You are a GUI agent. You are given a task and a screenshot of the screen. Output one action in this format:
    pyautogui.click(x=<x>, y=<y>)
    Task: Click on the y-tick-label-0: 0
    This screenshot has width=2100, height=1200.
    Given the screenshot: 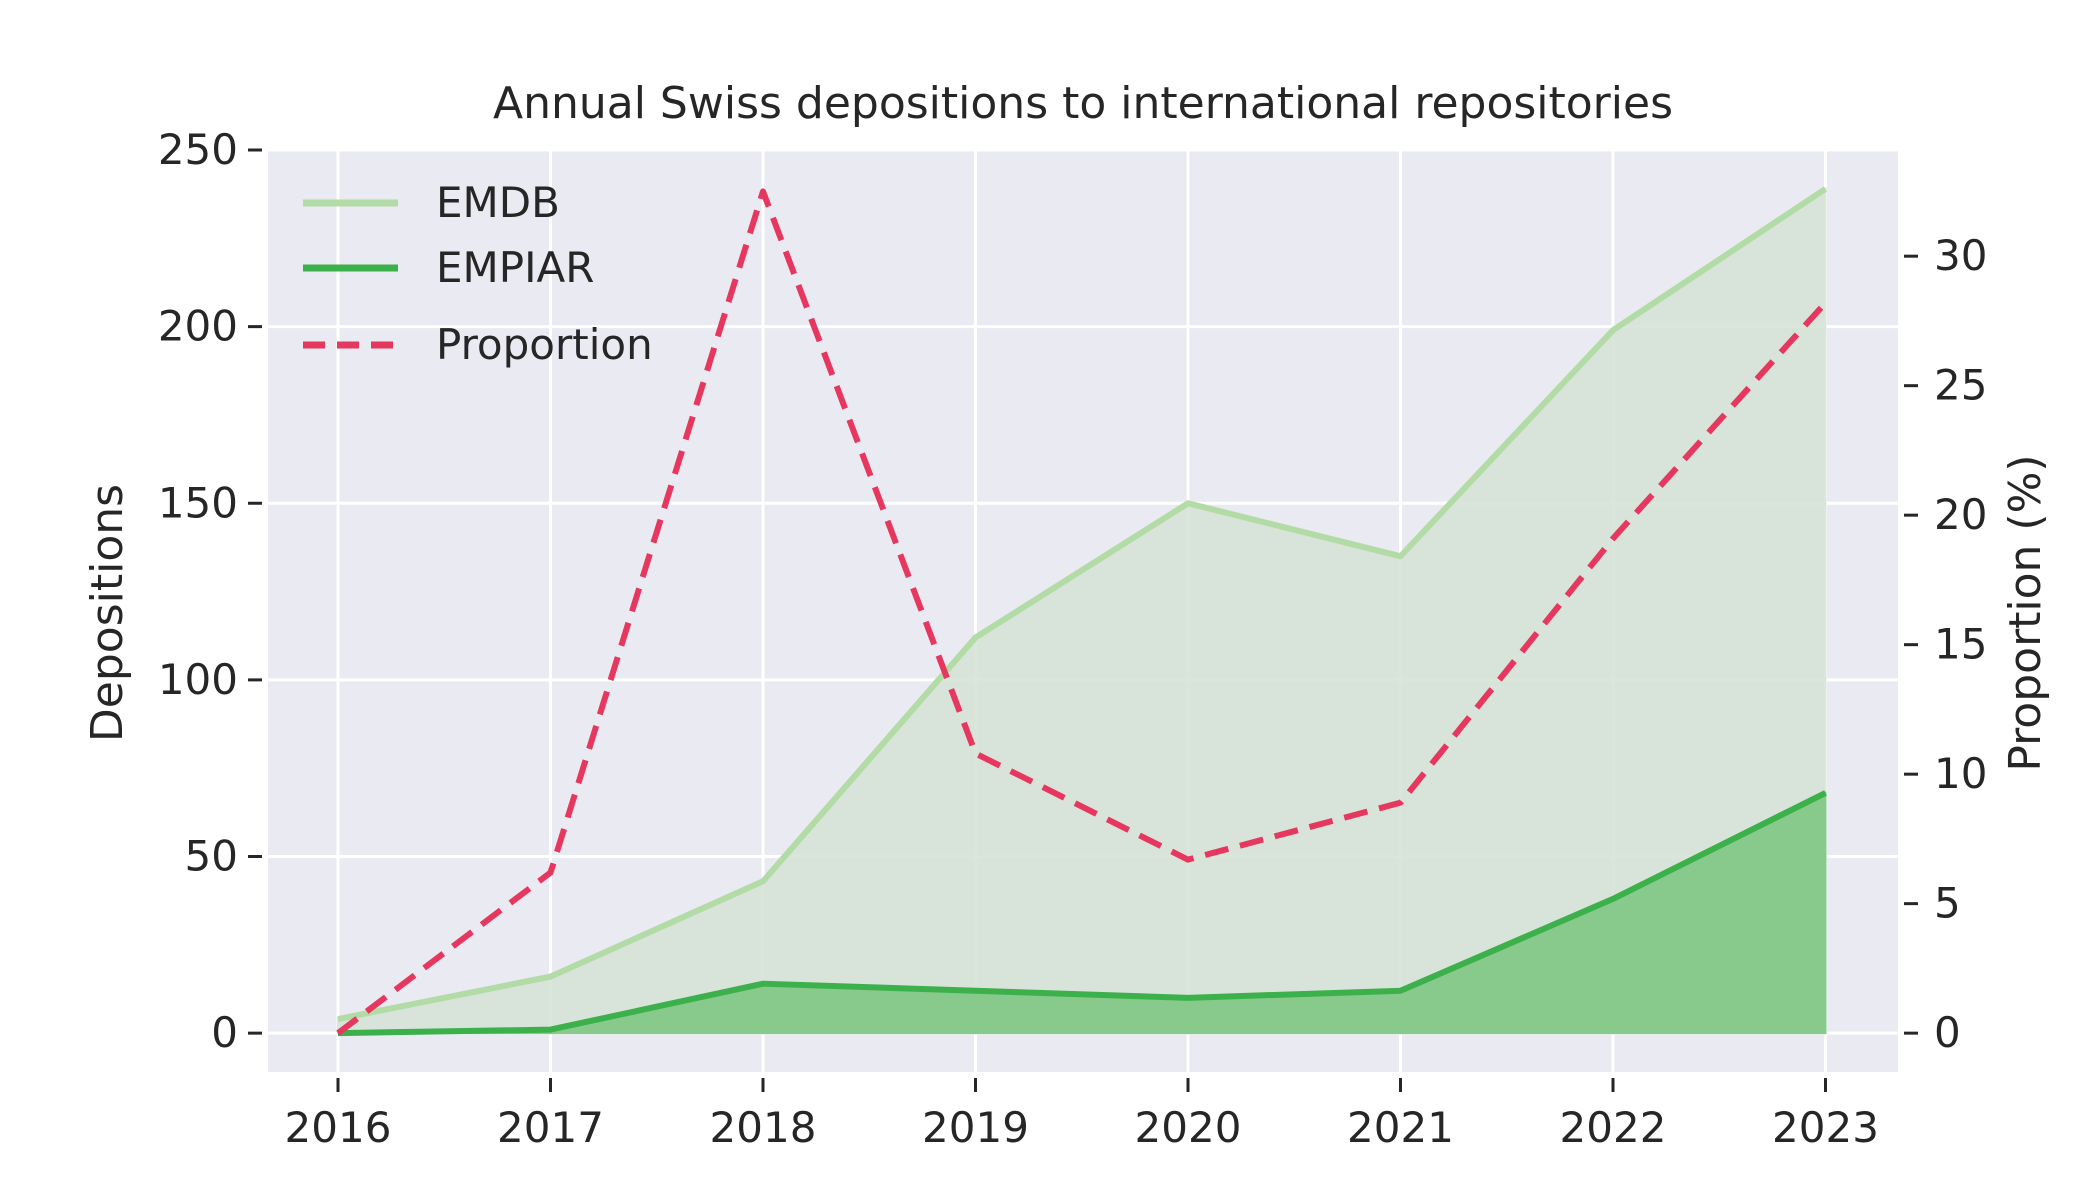 What is the action you would take?
    pyautogui.click(x=224, y=1032)
    